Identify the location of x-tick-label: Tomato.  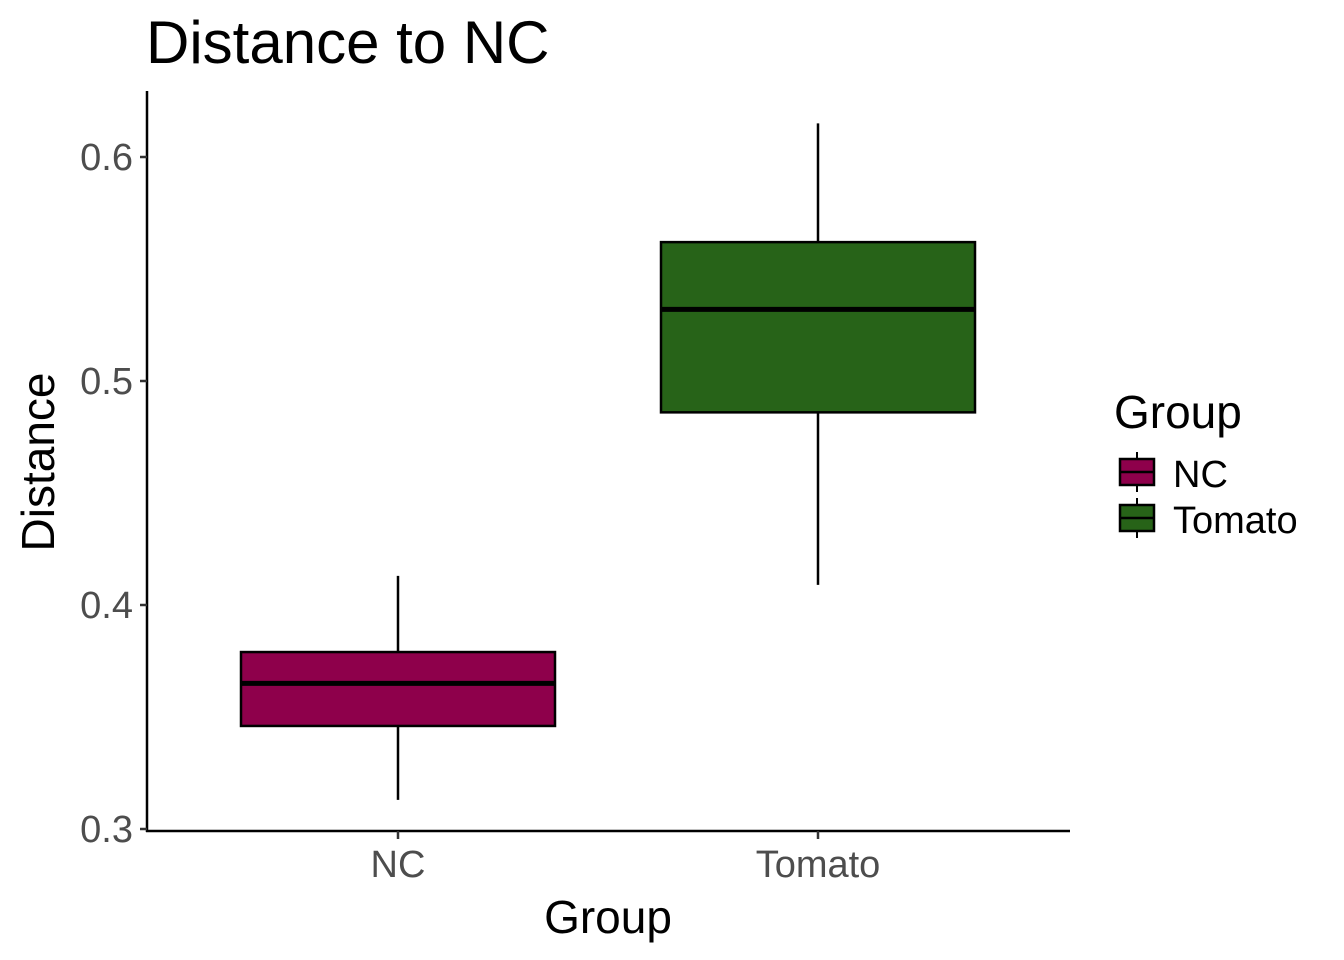
(818, 865).